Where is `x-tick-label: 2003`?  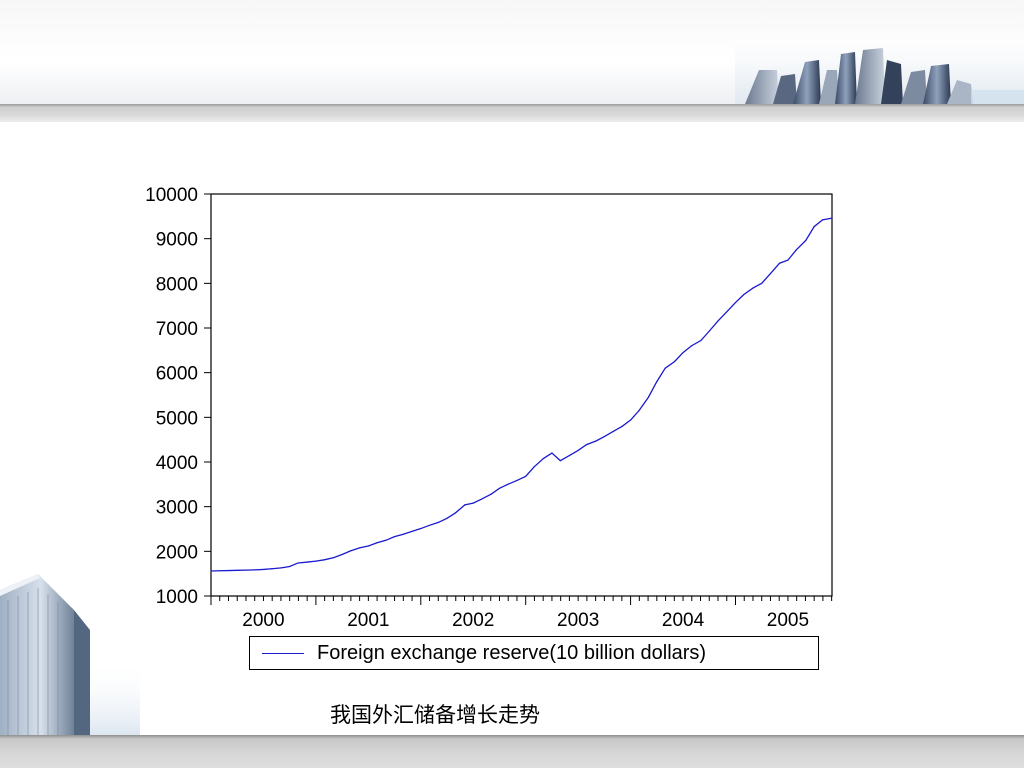
x-tick-label: 2003 is located at coordinates (578, 620).